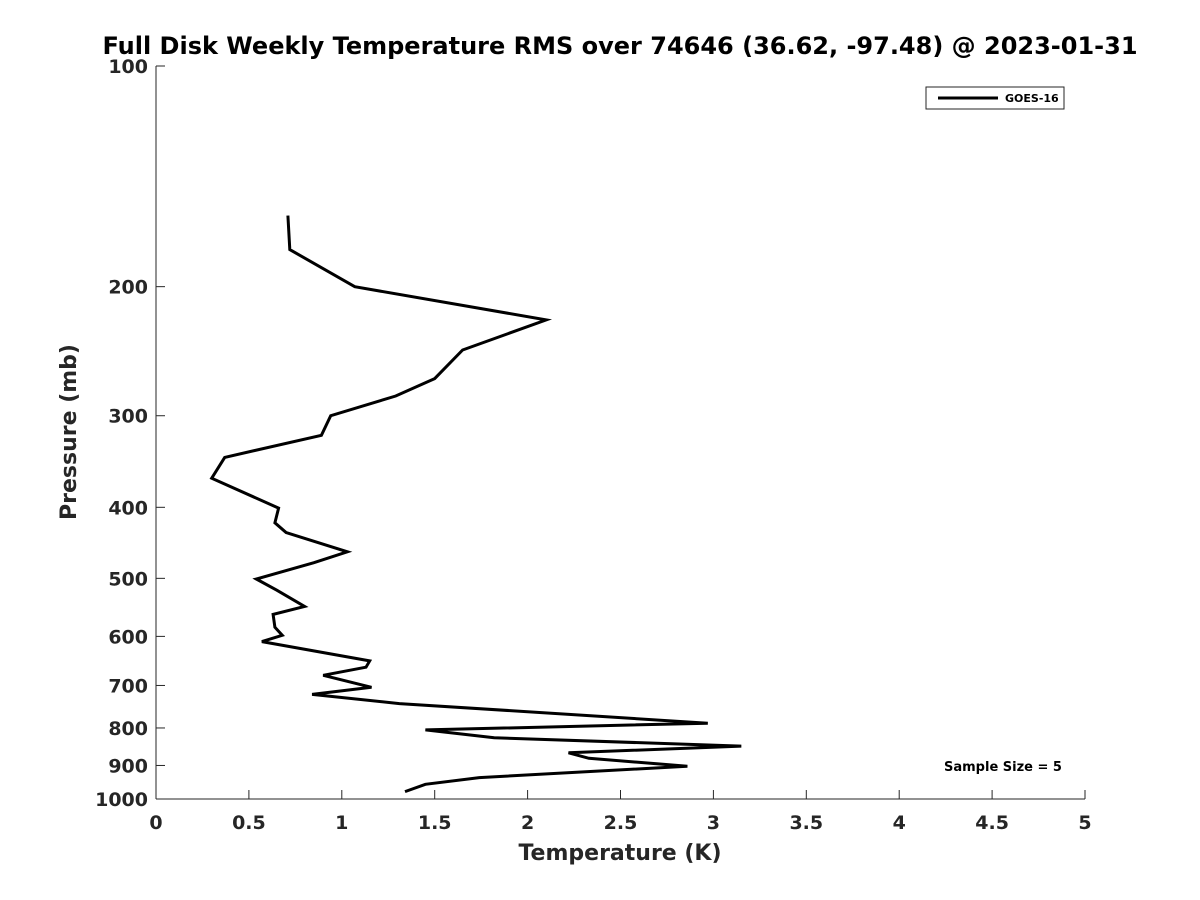 The width and height of the screenshot is (1200, 900). Describe the element at coordinates (995, 98) in the screenshot. I see `legend: GOES-16` at that location.